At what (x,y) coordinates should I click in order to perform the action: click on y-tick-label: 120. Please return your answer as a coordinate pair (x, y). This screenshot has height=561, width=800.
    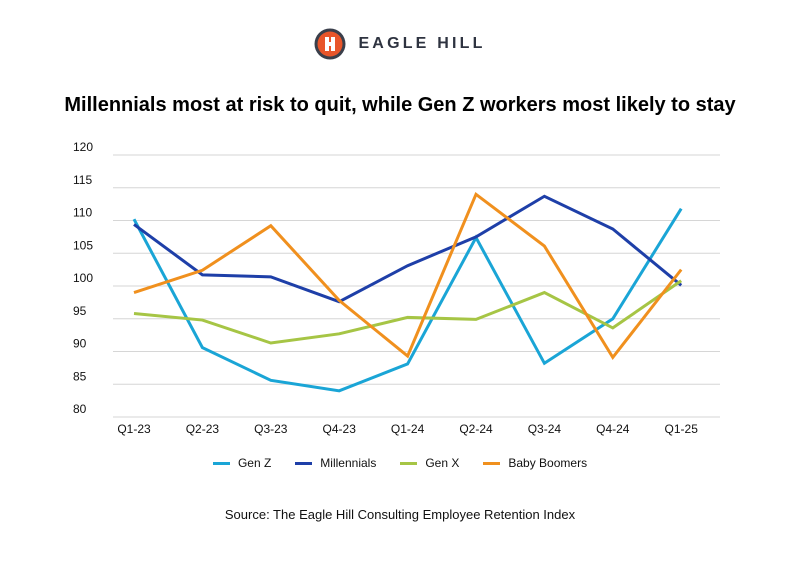
    Looking at the image, I should click on (83, 147).